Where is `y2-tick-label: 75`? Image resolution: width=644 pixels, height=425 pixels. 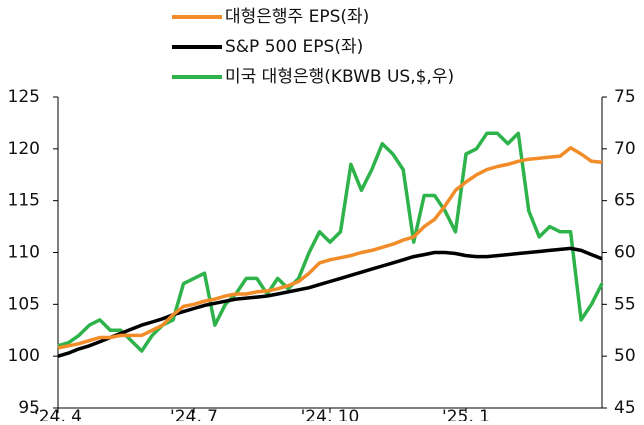 y2-tick-label: 75 is located at coordinates (625, 97).